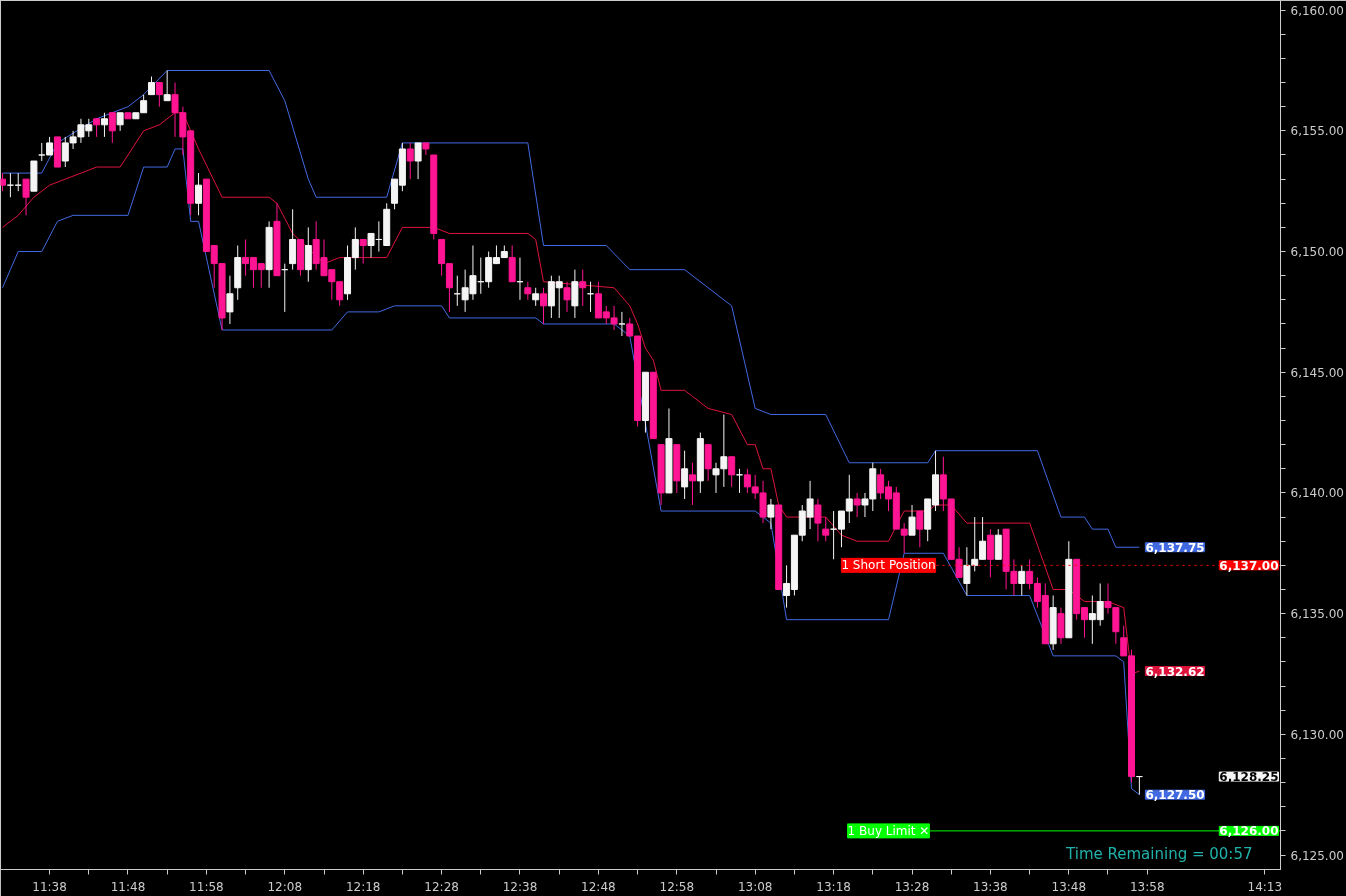  I want to click on y-tick-label: 6,150.00, so click(1317, 252).